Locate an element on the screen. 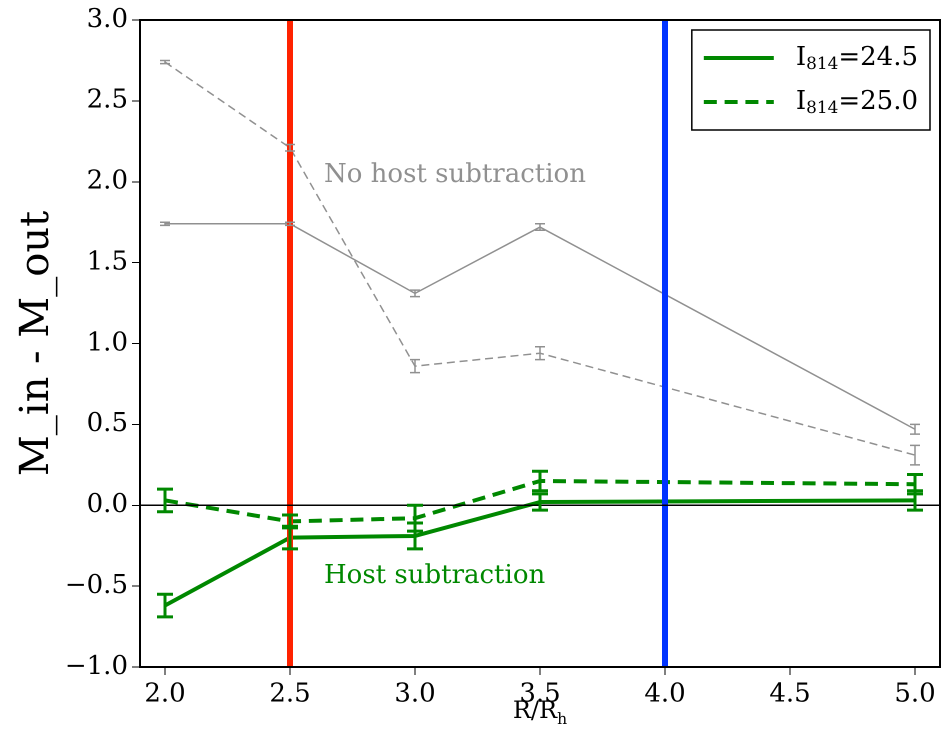 This screenshot has width=942, height=732. x-tick-label: 4.5 is located at coordinates (790, 693).